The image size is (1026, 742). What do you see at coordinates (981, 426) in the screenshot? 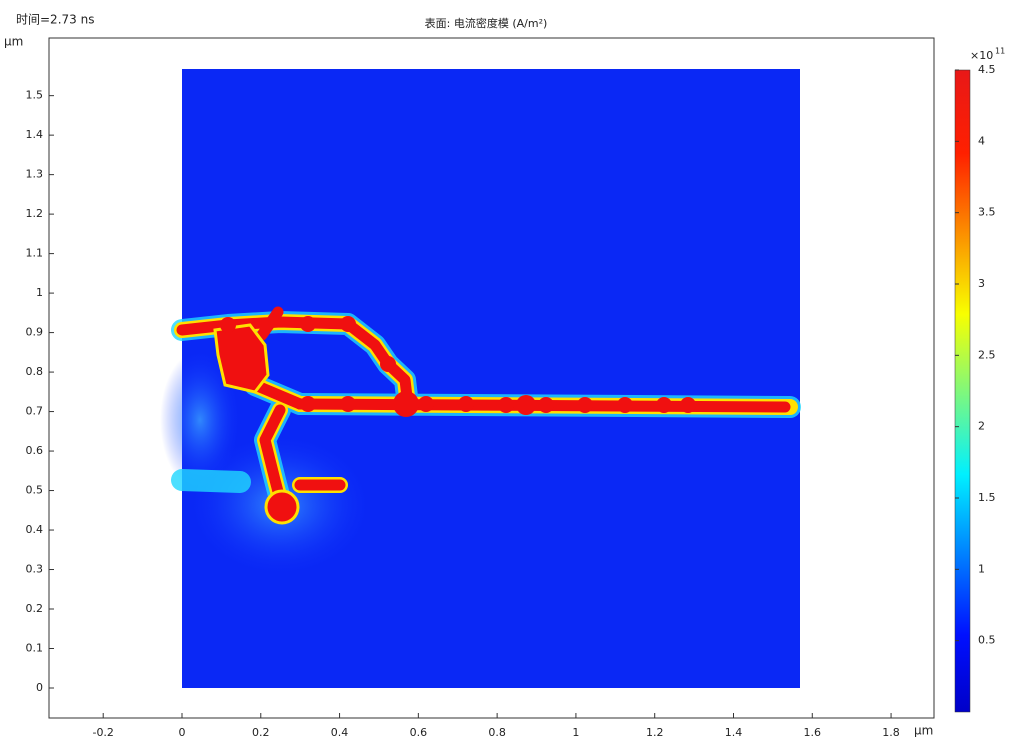
I see `colorbar-tick-label: 2` at bounding box center [981, 426].